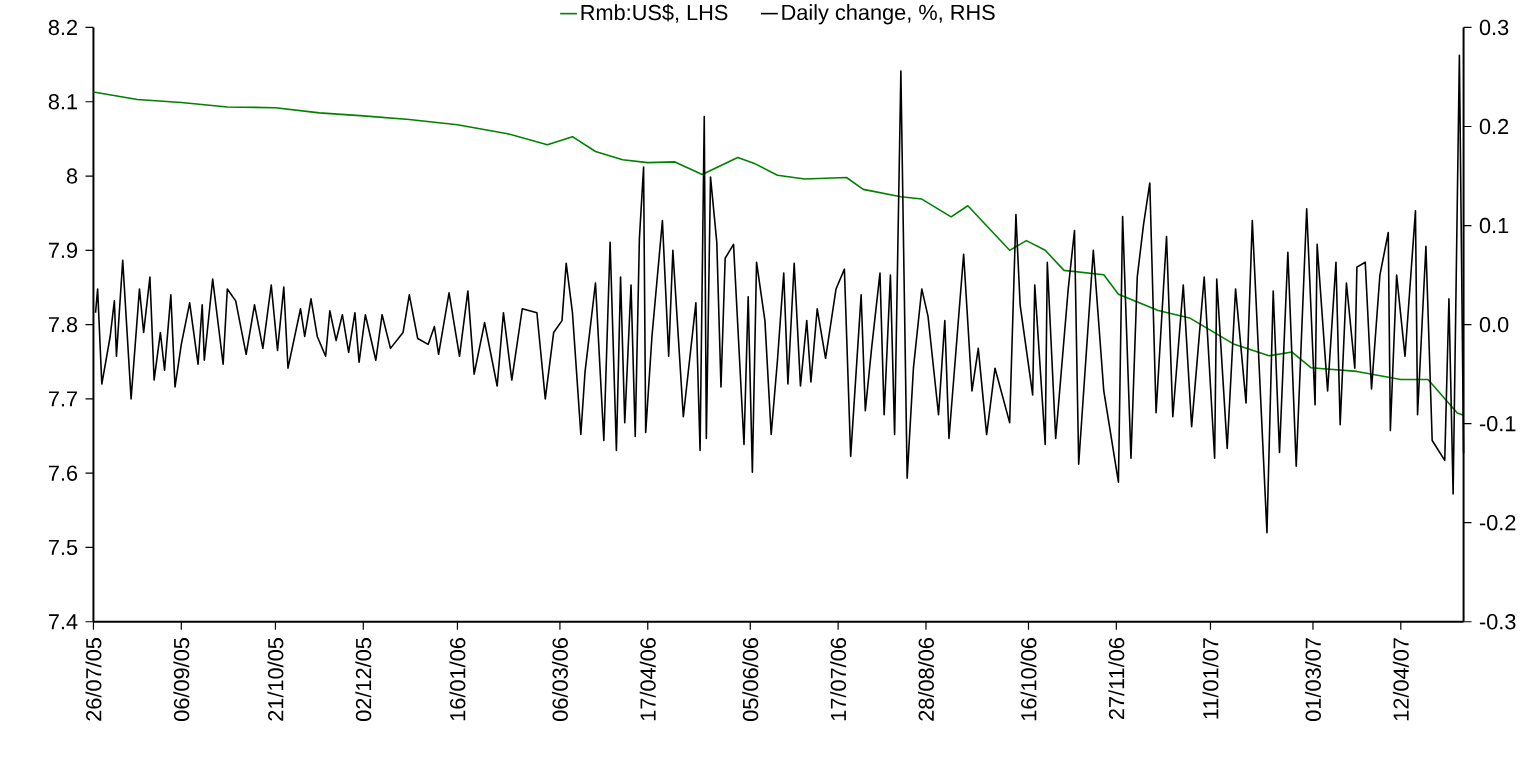 The image size is (1539, 781). I want to click on y2-tick-label: -0.3, so click(1497, 622).